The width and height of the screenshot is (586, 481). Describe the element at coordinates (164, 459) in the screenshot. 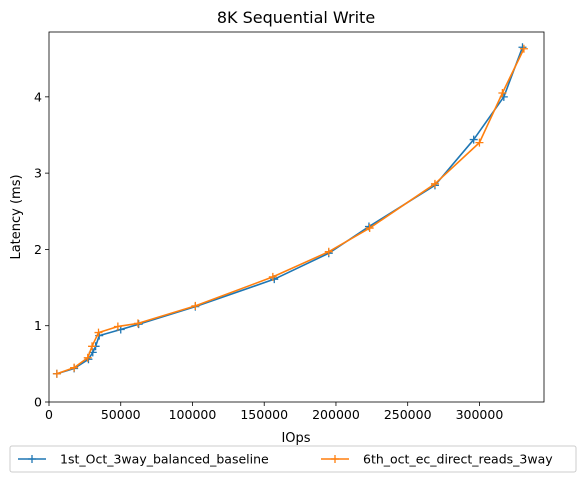

I see `legend-label: 1st_Oct_3way_balanced_baseline` at that location.